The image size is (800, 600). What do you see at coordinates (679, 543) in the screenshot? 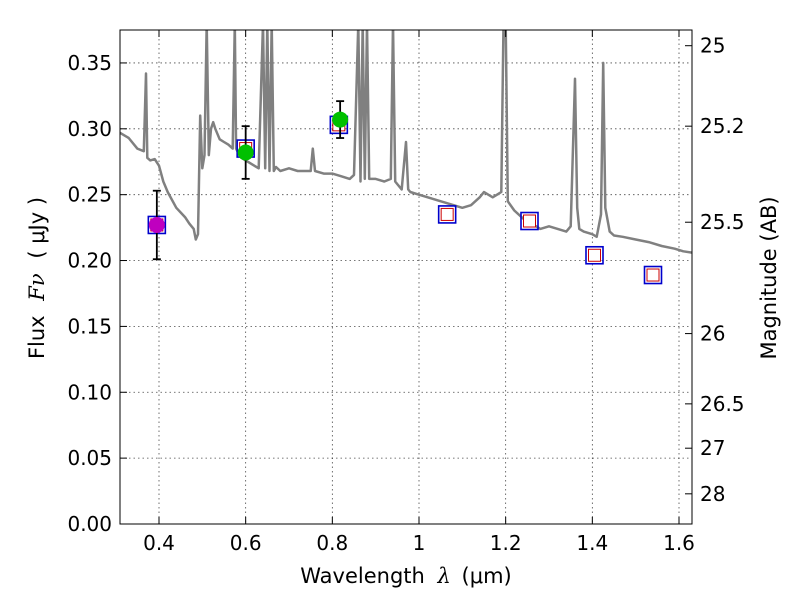
I see `x-tick-label: 1.6` at bounding box center [679, 543].